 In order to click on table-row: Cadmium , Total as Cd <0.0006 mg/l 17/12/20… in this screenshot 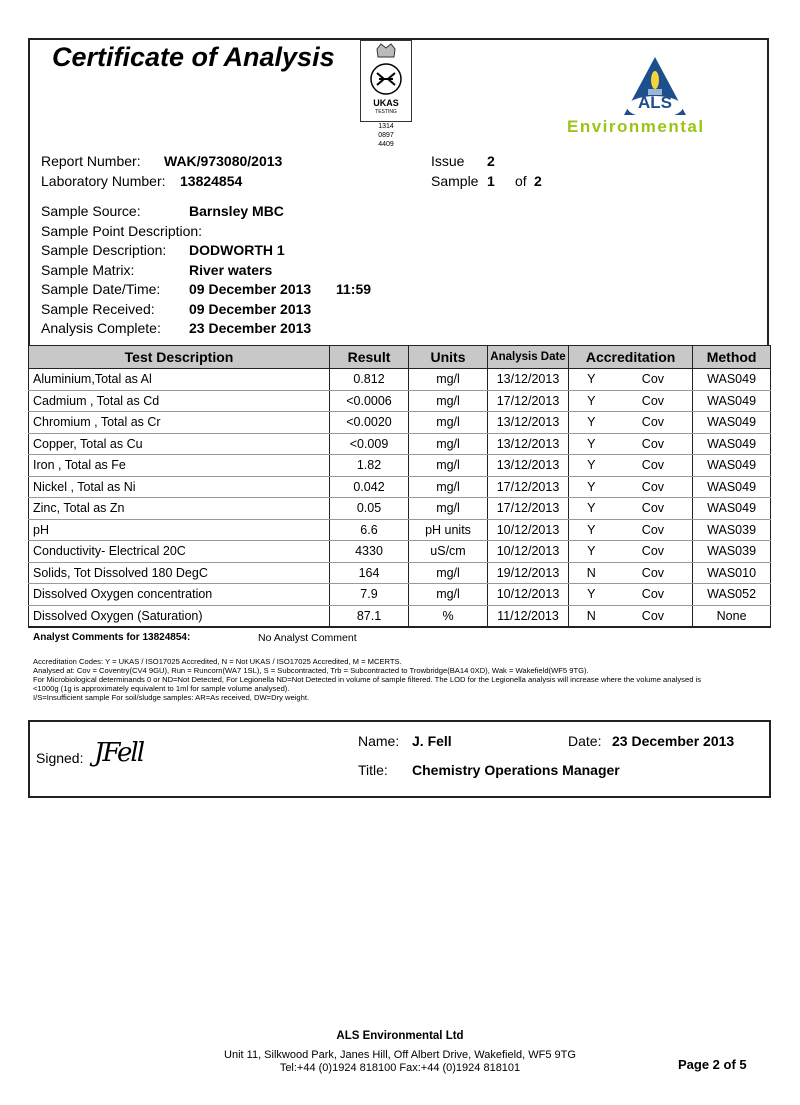, I will do `click(399, 401)`.